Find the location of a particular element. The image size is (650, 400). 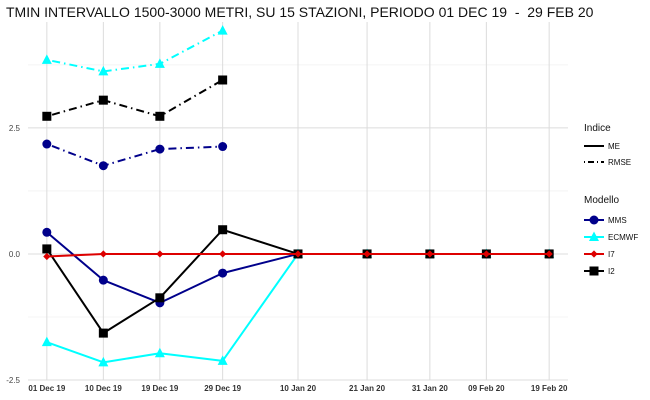

x-tick-label: 01 Dec 19 is located at coordinates (46, 388).